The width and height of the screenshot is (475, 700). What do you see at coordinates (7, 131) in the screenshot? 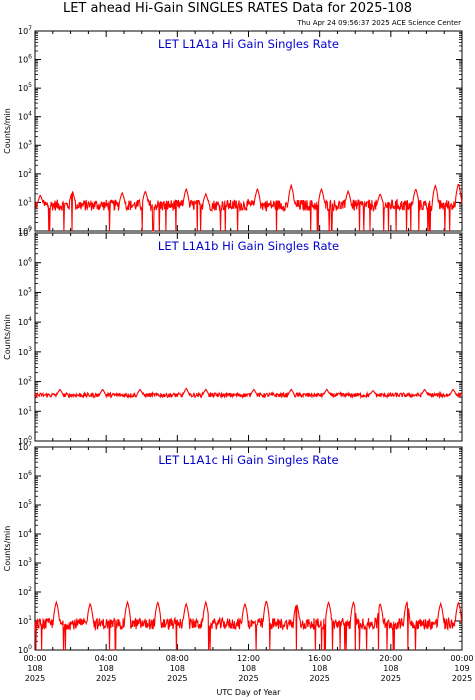
I see `y-axis-label-1: Counts/min` at bounding box center [7, 131].